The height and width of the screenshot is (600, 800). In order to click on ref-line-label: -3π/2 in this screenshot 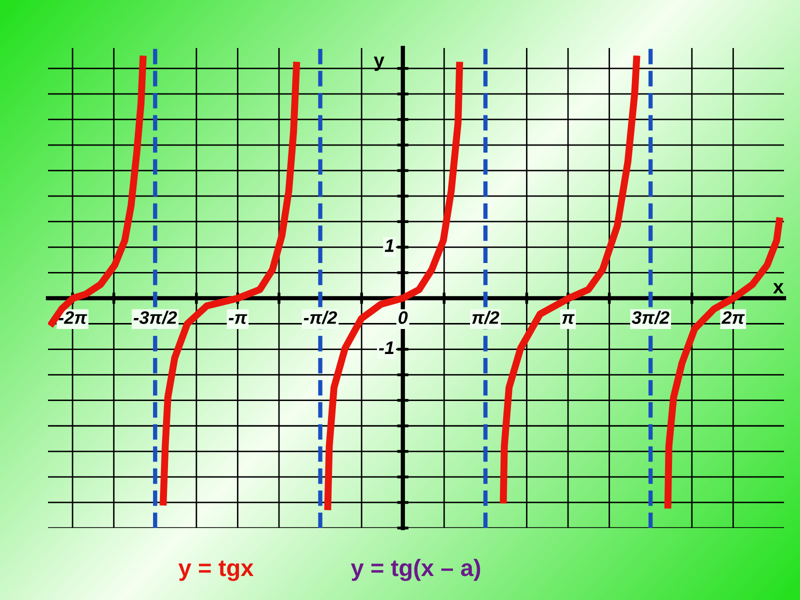, I will do `click(155, 317)`.